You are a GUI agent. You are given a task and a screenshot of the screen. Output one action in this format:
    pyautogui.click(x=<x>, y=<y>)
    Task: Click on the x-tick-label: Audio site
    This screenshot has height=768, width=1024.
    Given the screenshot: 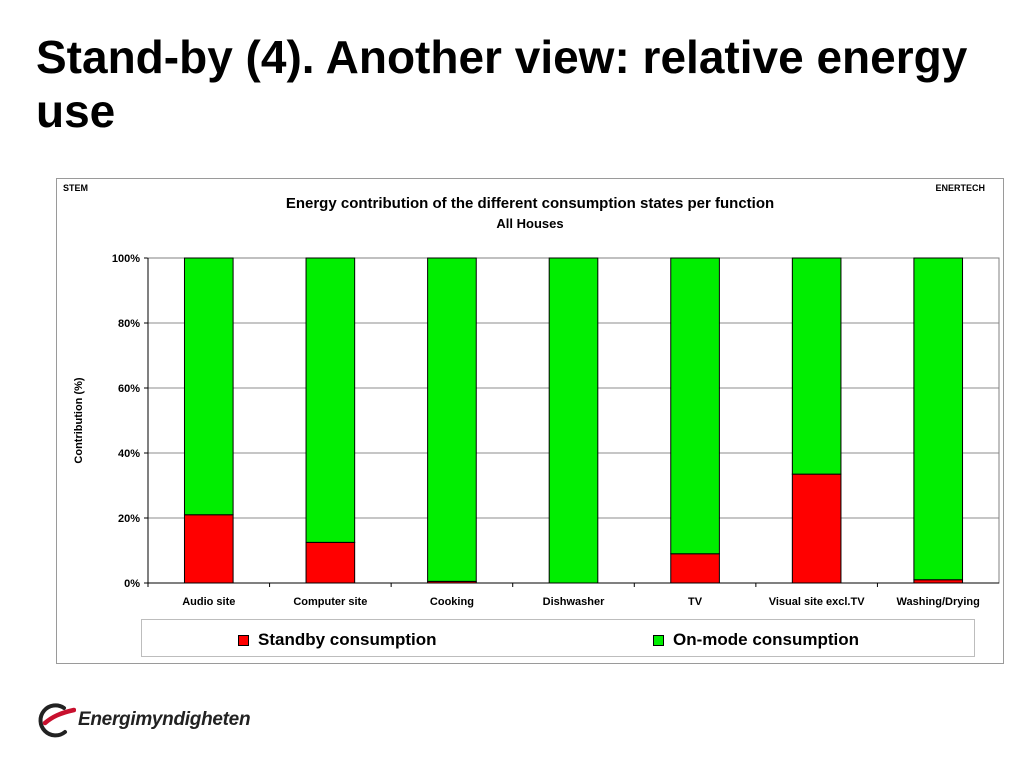 What is the action you would take?
    pyautogui.click(x=208, y=602)
    